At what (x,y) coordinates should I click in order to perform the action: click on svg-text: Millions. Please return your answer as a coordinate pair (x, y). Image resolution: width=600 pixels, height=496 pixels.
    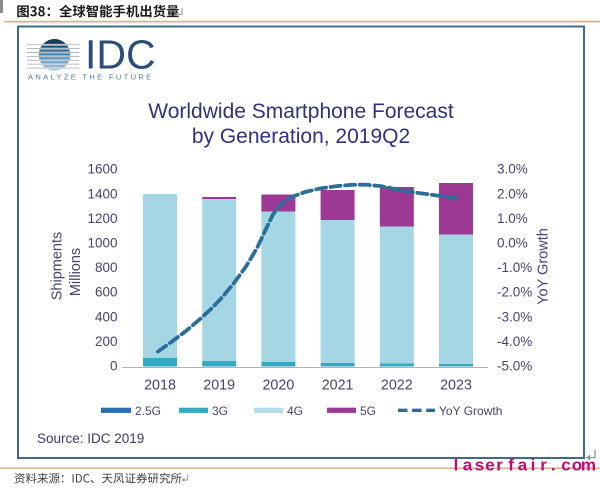
    Looking at the image, I should click on (76, 272).